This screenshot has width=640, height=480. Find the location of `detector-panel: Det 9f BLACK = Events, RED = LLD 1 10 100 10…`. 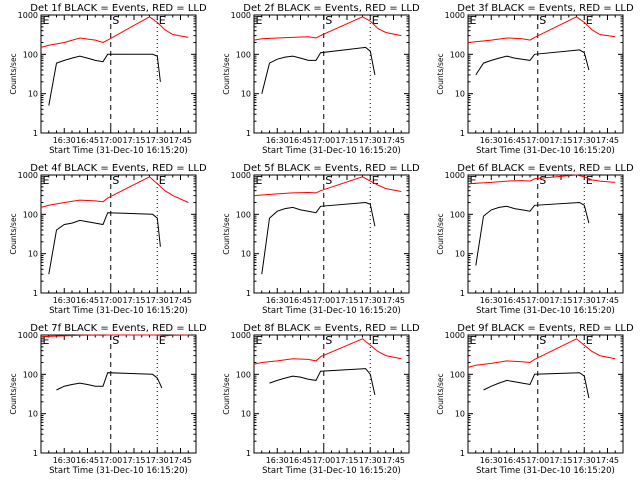

detector-panel: Det 9f BLACK = Events, RED = LLD 1 10 100 10… is located at coordinates (535, 399).